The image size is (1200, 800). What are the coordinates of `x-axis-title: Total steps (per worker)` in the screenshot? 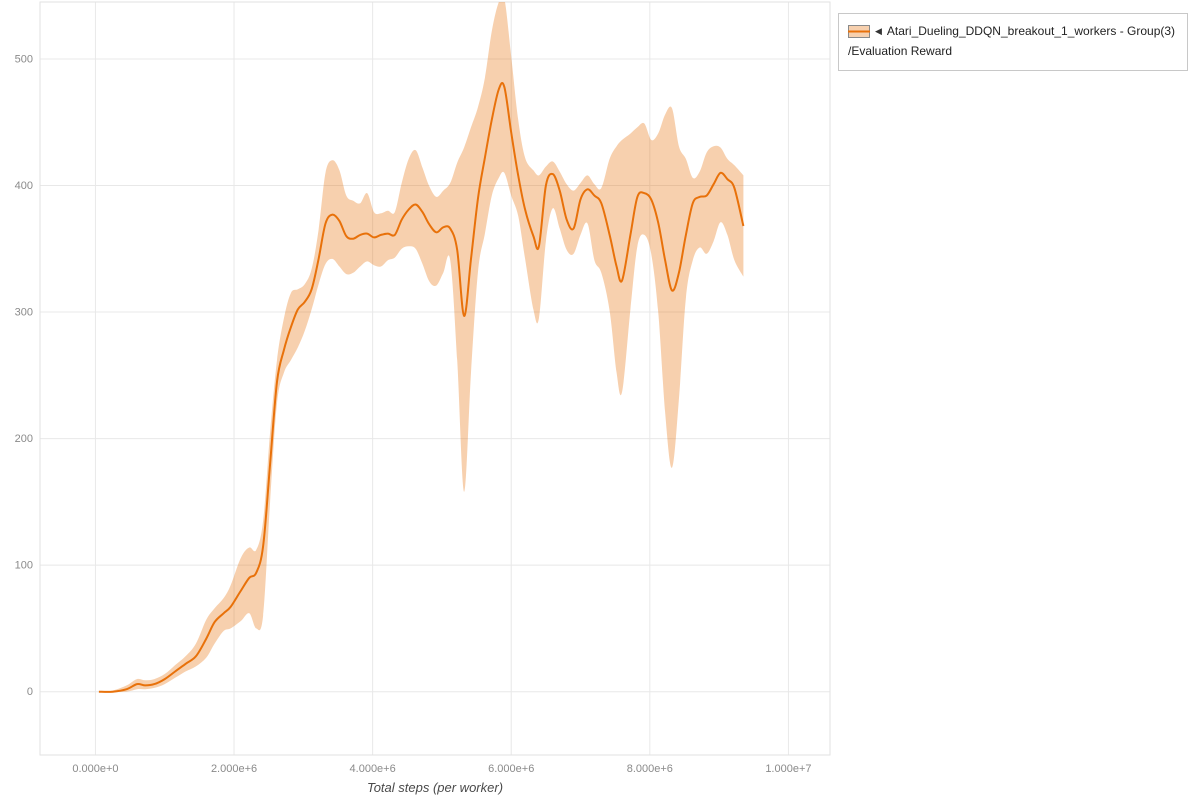 It's located at (435, 787).